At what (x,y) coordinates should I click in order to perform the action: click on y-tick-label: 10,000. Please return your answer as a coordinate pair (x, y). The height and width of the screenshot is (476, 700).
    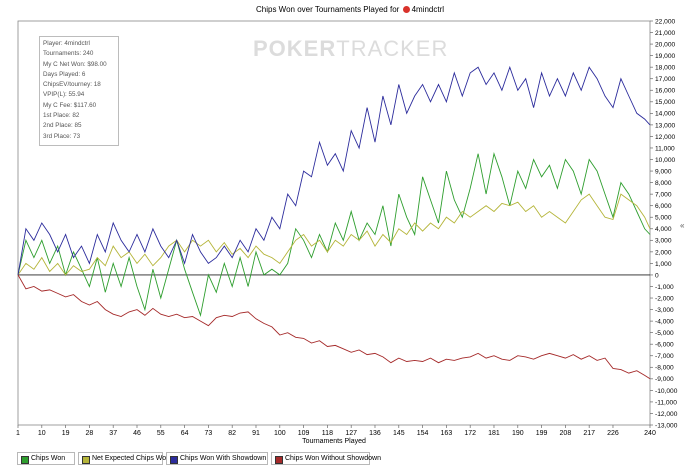
    Looking at the image, I should click on (665, 160).